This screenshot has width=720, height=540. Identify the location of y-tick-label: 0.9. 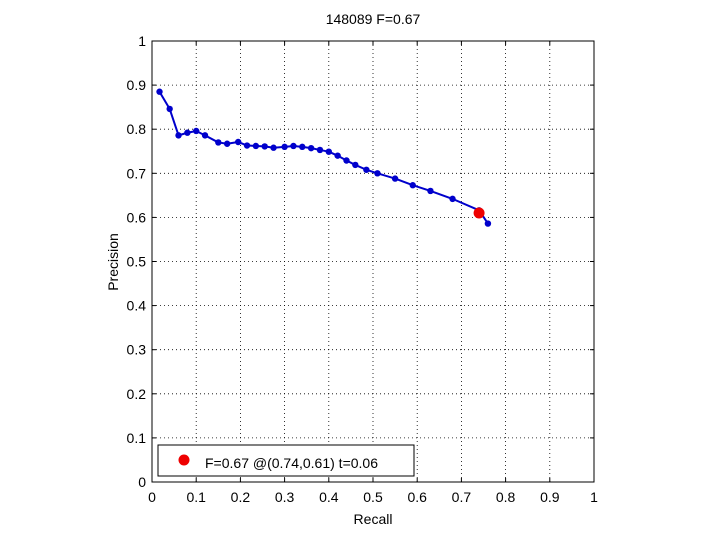
(137, 85).